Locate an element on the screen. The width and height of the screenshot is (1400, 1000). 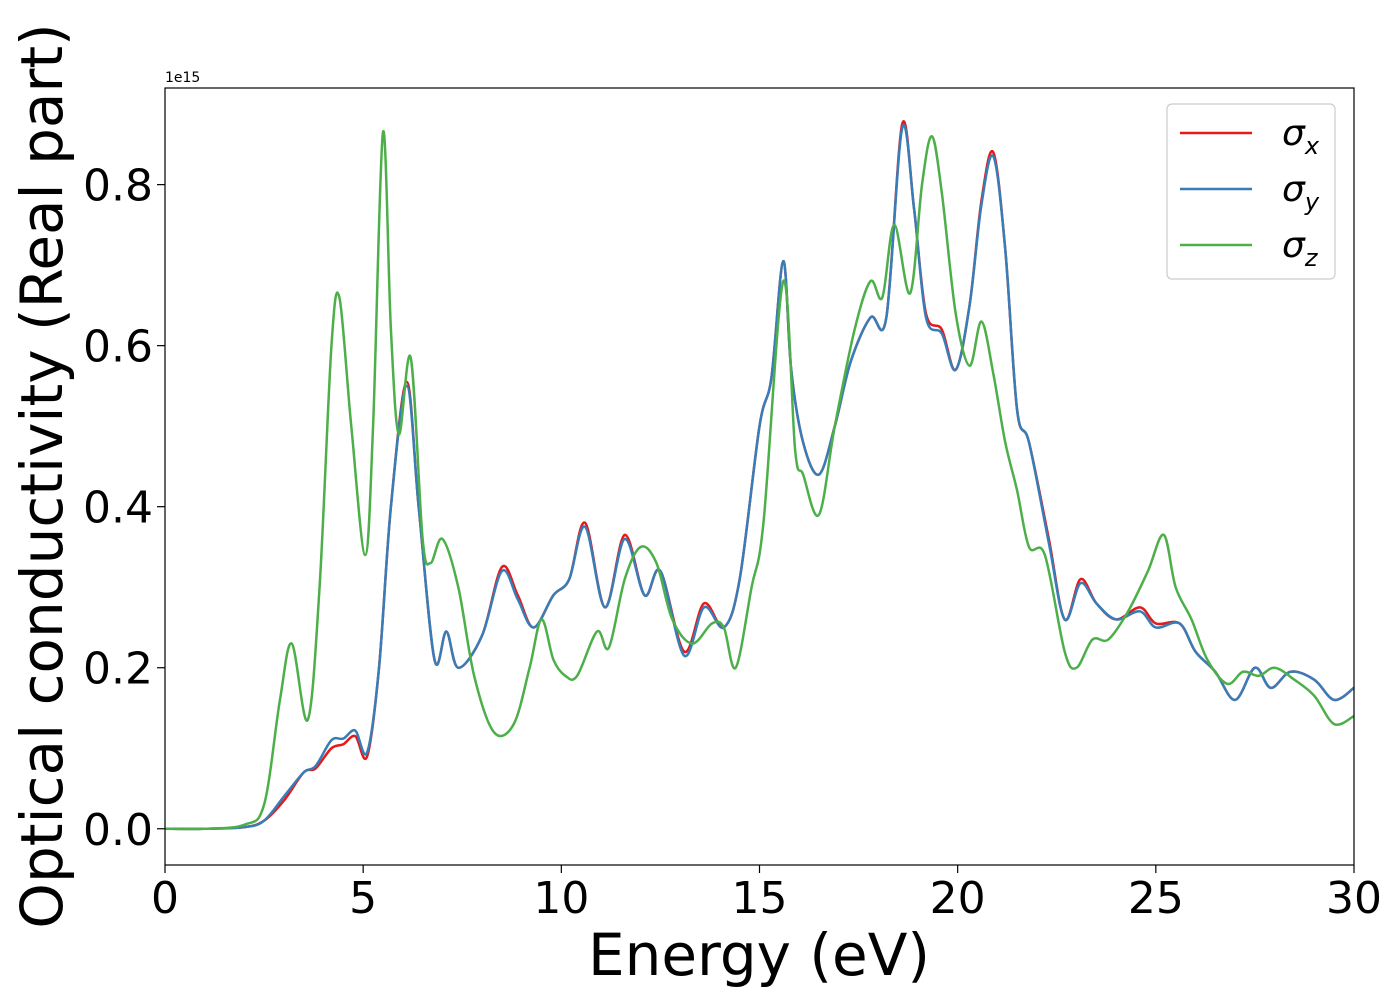
x-tick-label: 25 is located at coordinates (1156, 898).